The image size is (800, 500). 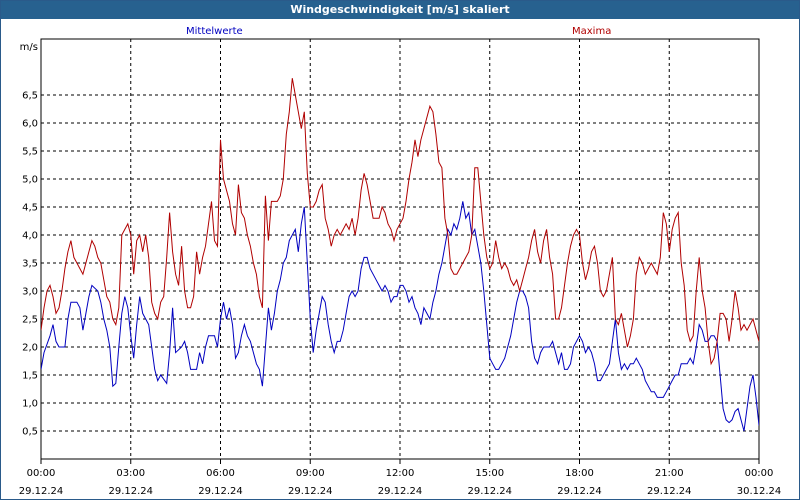 I want to click on legend-mittelwerte: Mittelwerte, so click(x=214, y=31).